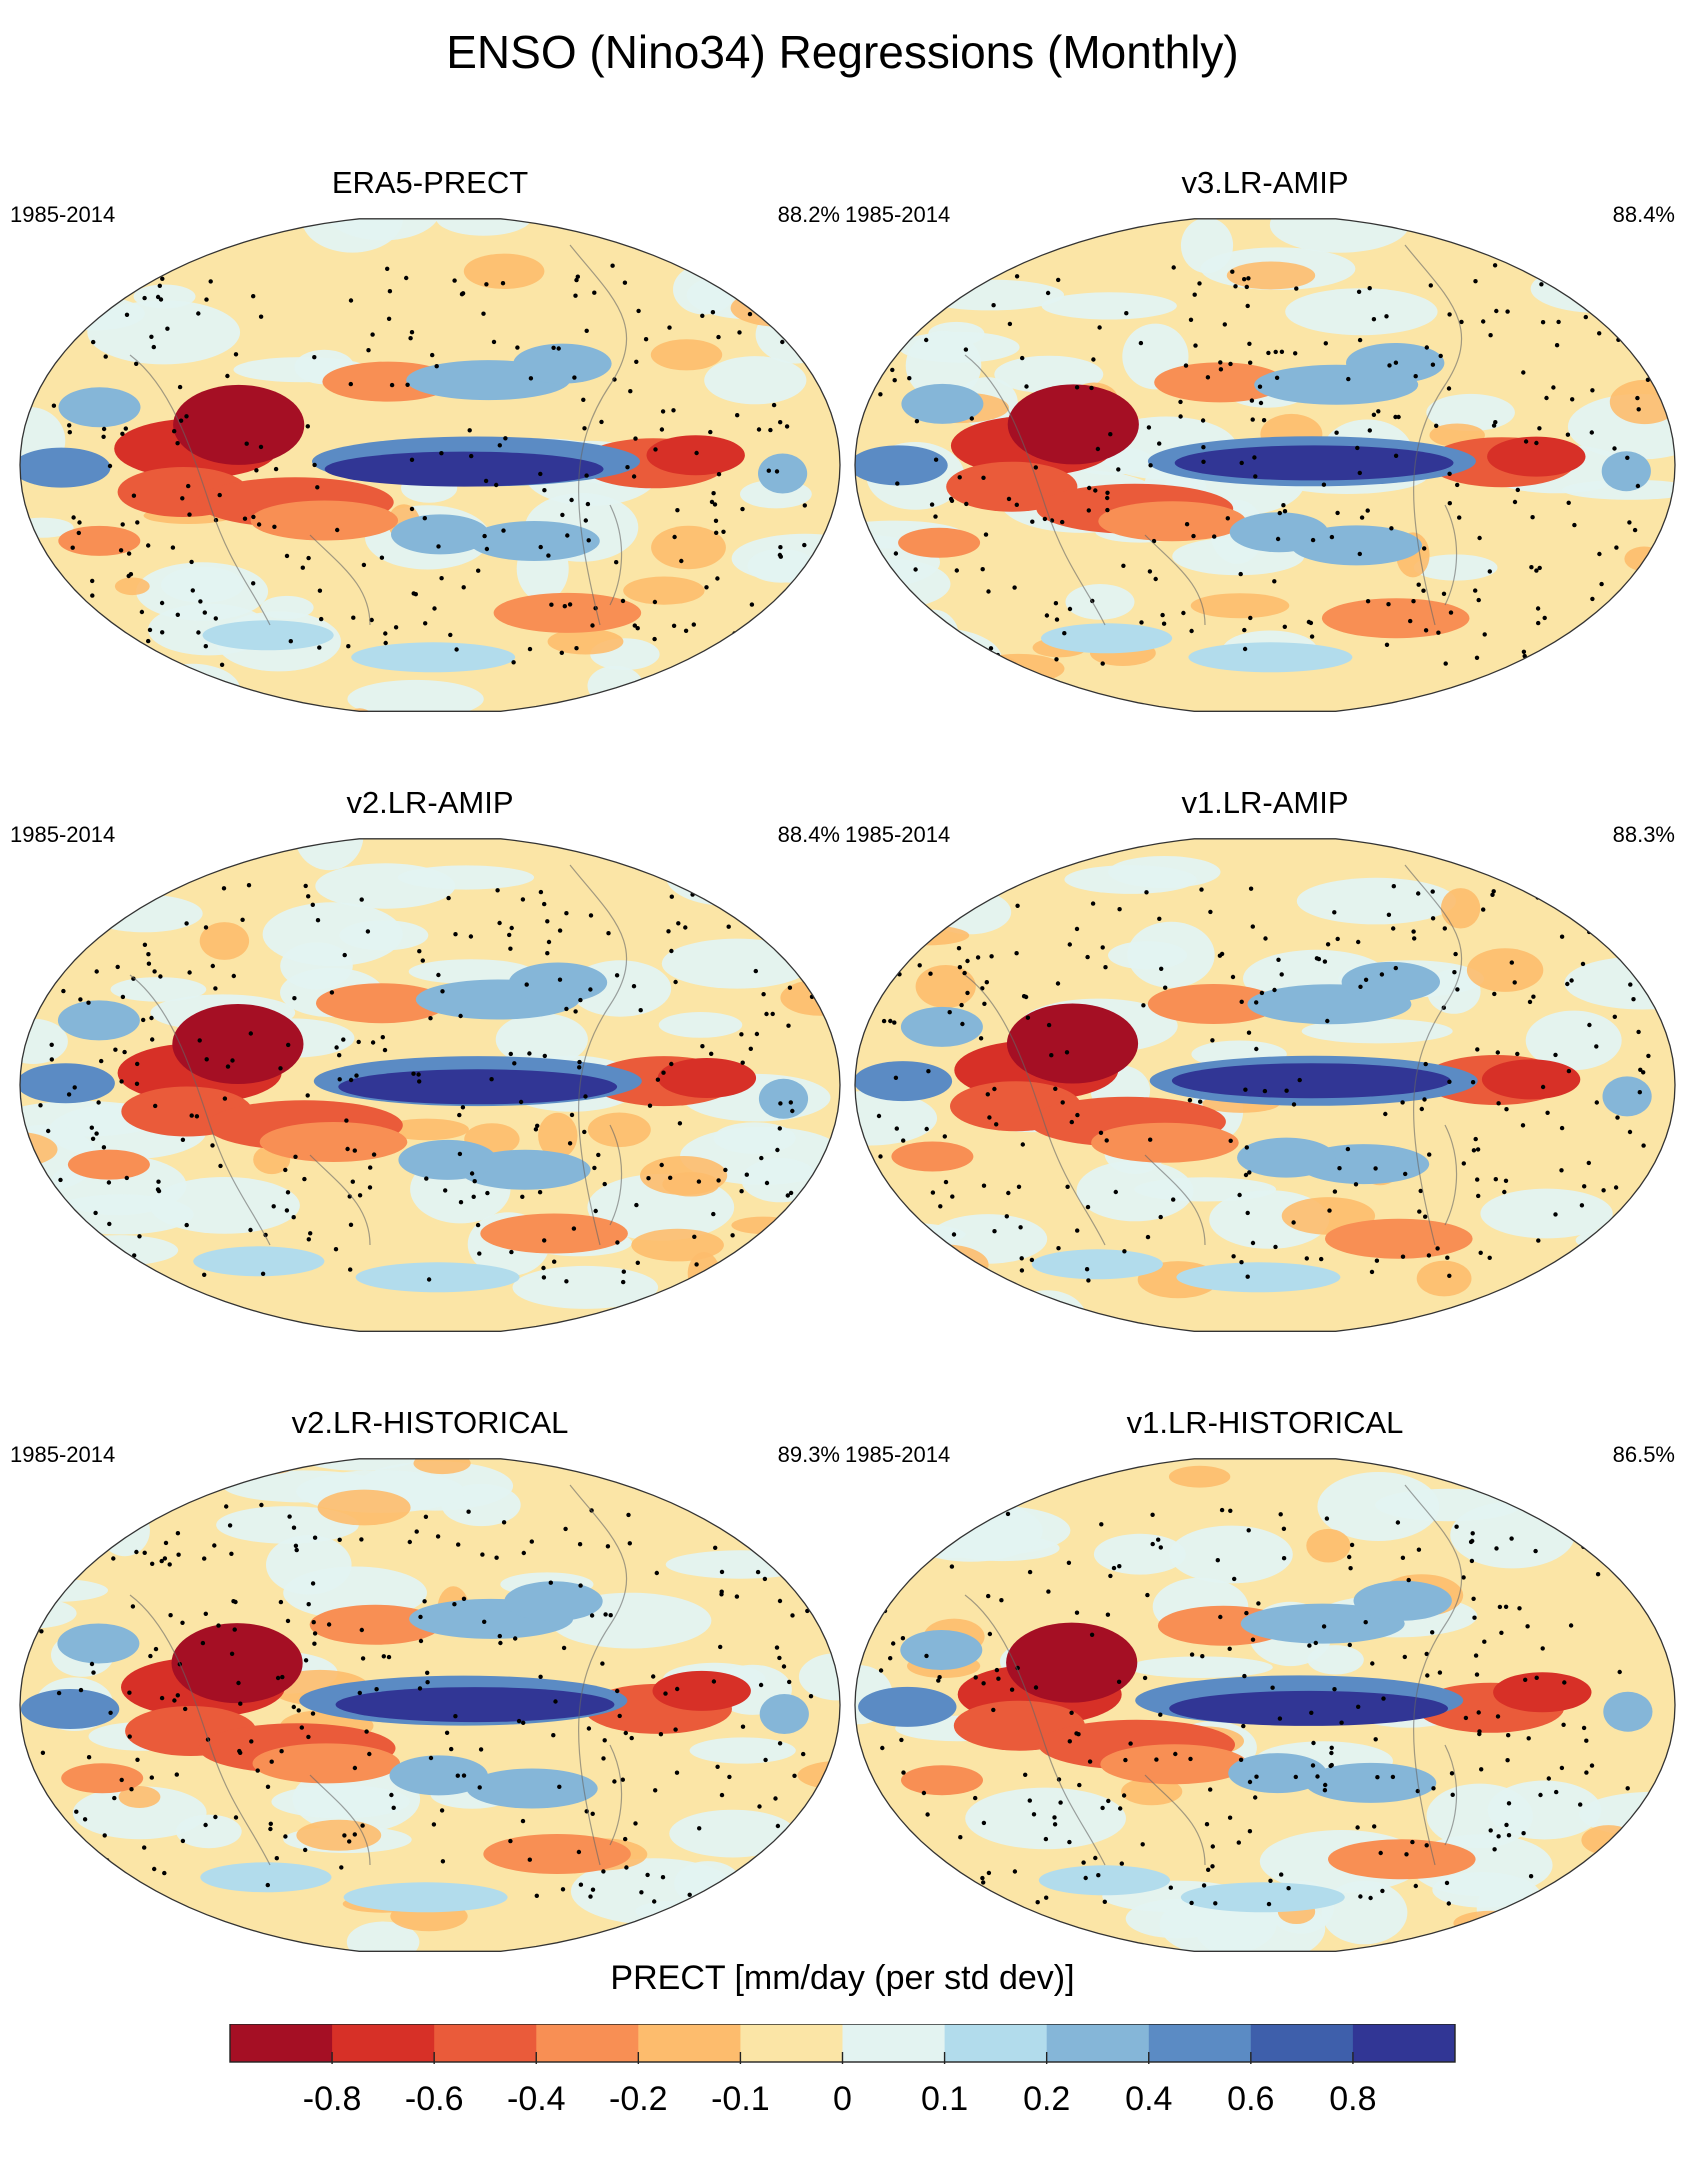 The width and height of the screenshot is (1685, 2162). What do you see at coordinates (332, 2099) in the screenshot?
I see `colorbar-tick-label: -0.8` at bounding box center [332, 2099].